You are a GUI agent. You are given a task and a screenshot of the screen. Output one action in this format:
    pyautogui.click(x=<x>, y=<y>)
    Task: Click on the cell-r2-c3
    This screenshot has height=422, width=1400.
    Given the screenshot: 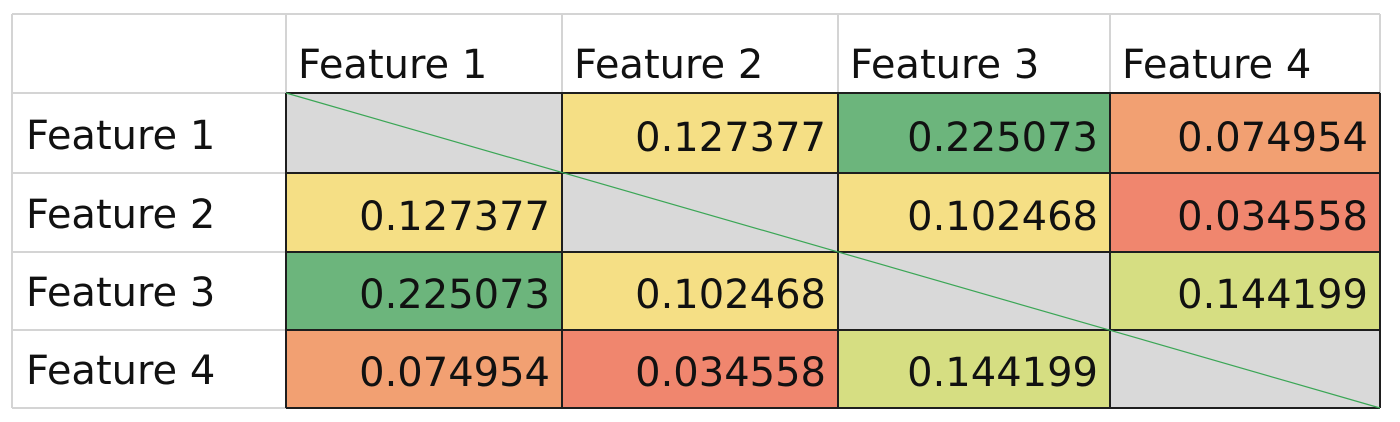 What is the action you would take?
    pyautogui.click(x=974, y=212)
    